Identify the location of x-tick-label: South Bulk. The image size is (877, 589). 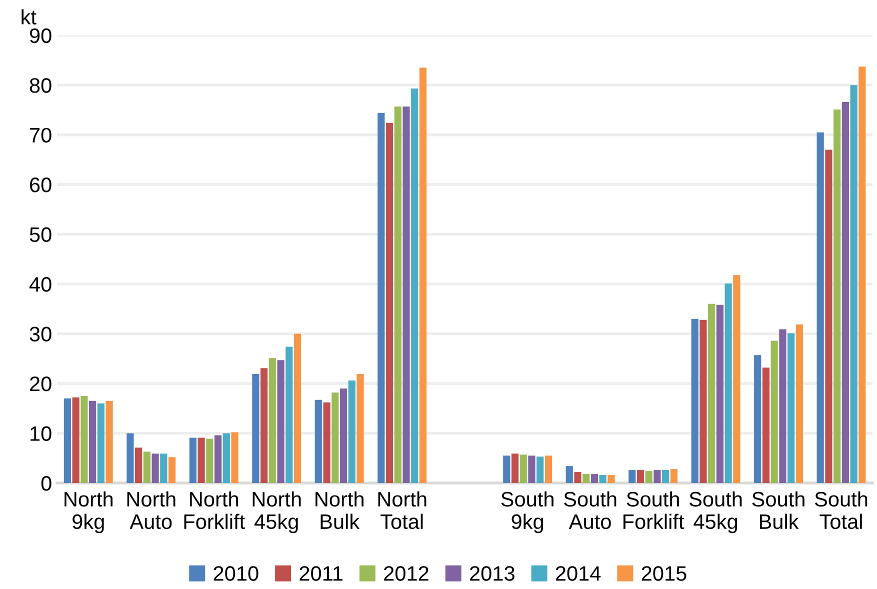
(778, 510).